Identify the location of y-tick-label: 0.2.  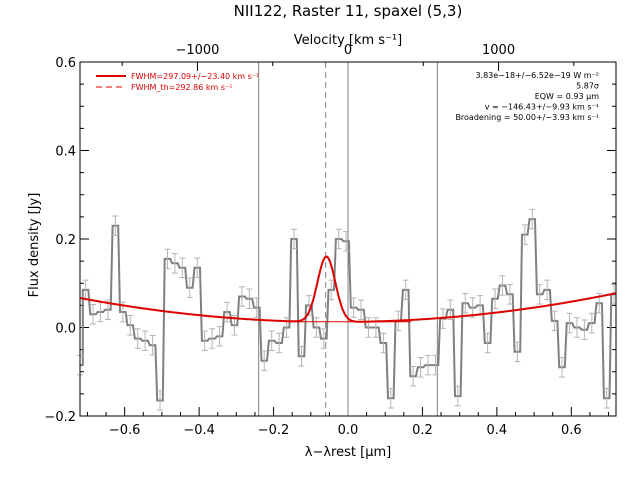
(65, 240).